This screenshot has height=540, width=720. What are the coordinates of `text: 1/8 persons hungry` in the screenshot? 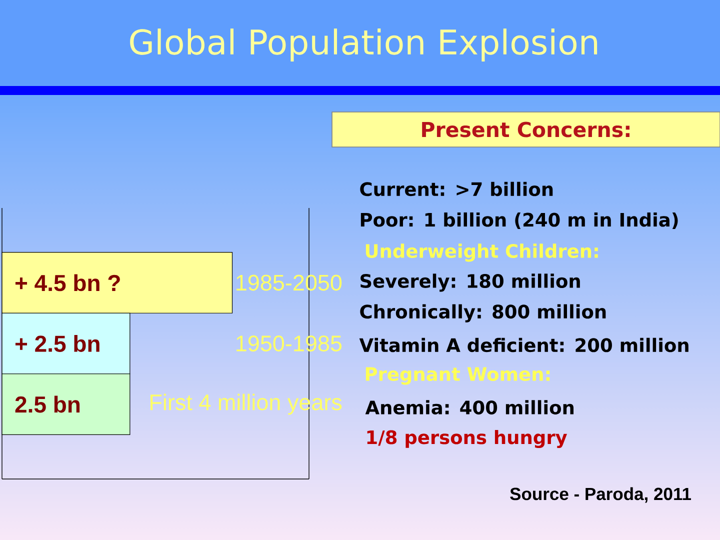 It's located at (467, 439).